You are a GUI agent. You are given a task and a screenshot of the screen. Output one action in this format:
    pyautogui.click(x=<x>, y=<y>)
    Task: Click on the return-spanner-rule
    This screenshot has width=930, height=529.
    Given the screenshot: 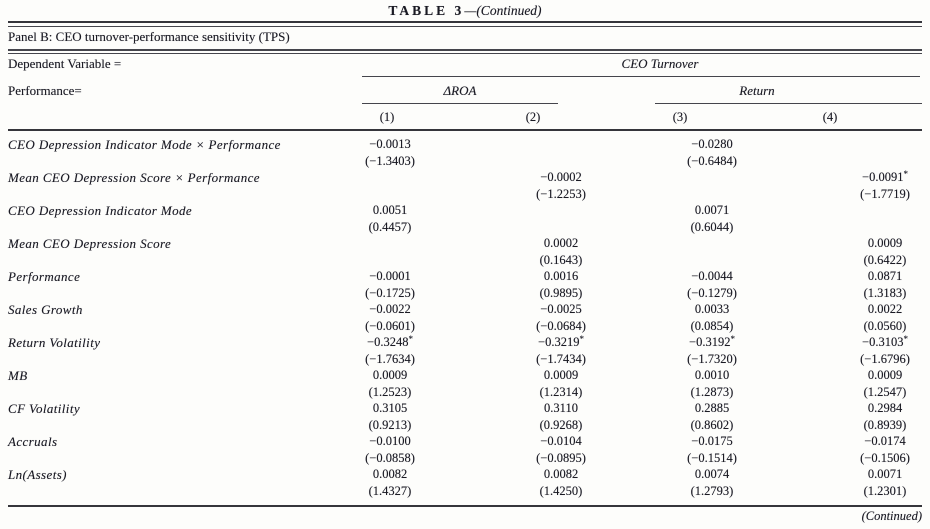 What is the action you would take?
    pyautogui.click(x=788, y=103)
    